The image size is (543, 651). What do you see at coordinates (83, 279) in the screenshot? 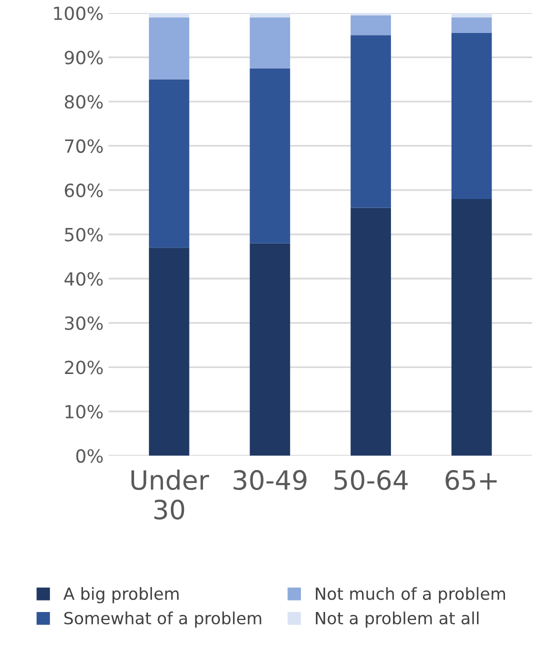
I see `y-tick-label: 40%` at bounding box center [83, 279].